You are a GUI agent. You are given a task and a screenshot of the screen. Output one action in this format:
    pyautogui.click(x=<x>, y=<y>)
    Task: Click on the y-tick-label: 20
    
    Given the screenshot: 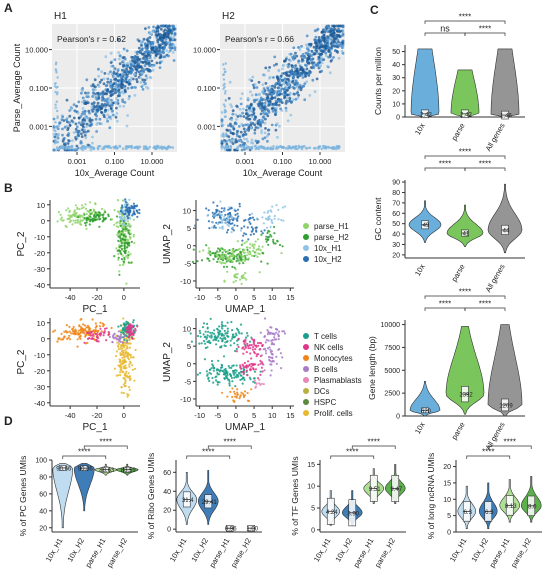 What is the action you would take?
    pyautogui.click(x=447, y=467)
    